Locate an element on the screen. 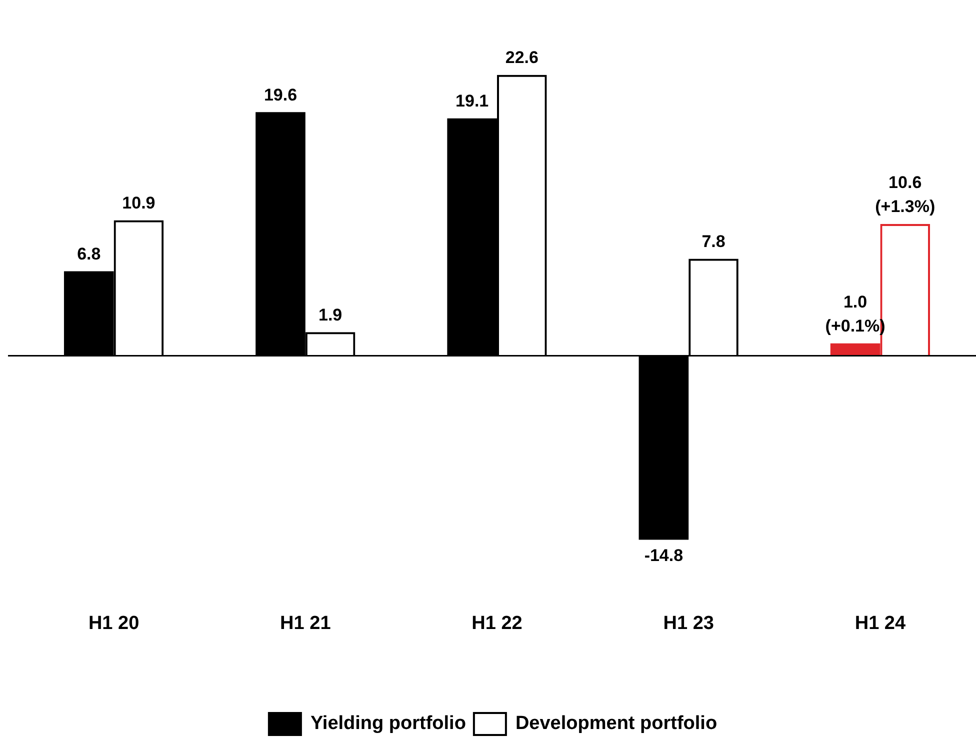 This screenshot has height=747, width=976. x-tick-label: H1 21 is located at coordinates (306, 623).